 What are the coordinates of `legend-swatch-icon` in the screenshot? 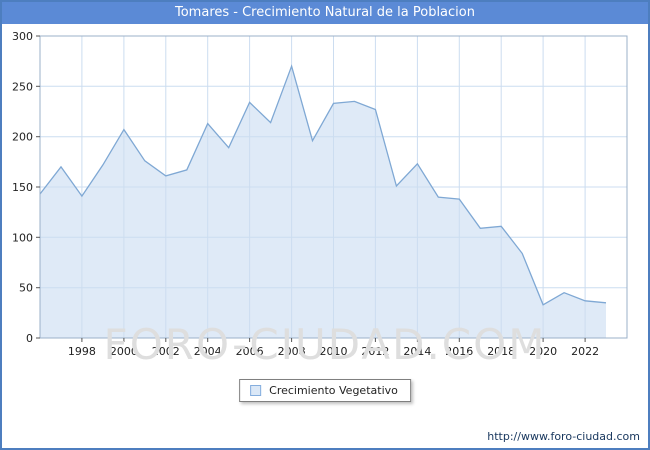 It's located at (256, 390).